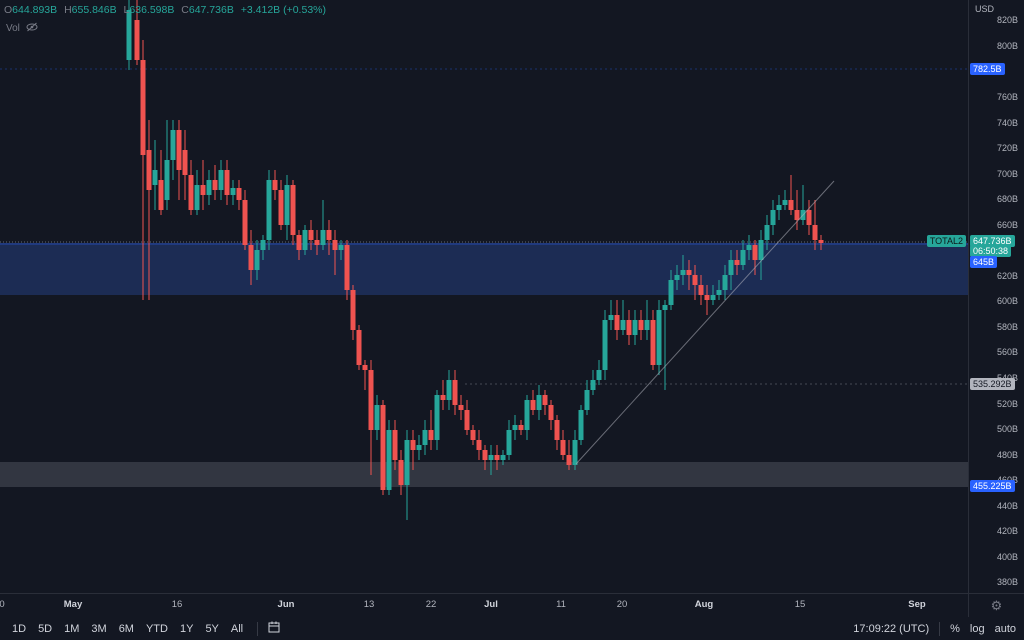 The height and width of the screenshot is (640, 1024). I want to click on price-tick: 520B, so click(1007, 404).